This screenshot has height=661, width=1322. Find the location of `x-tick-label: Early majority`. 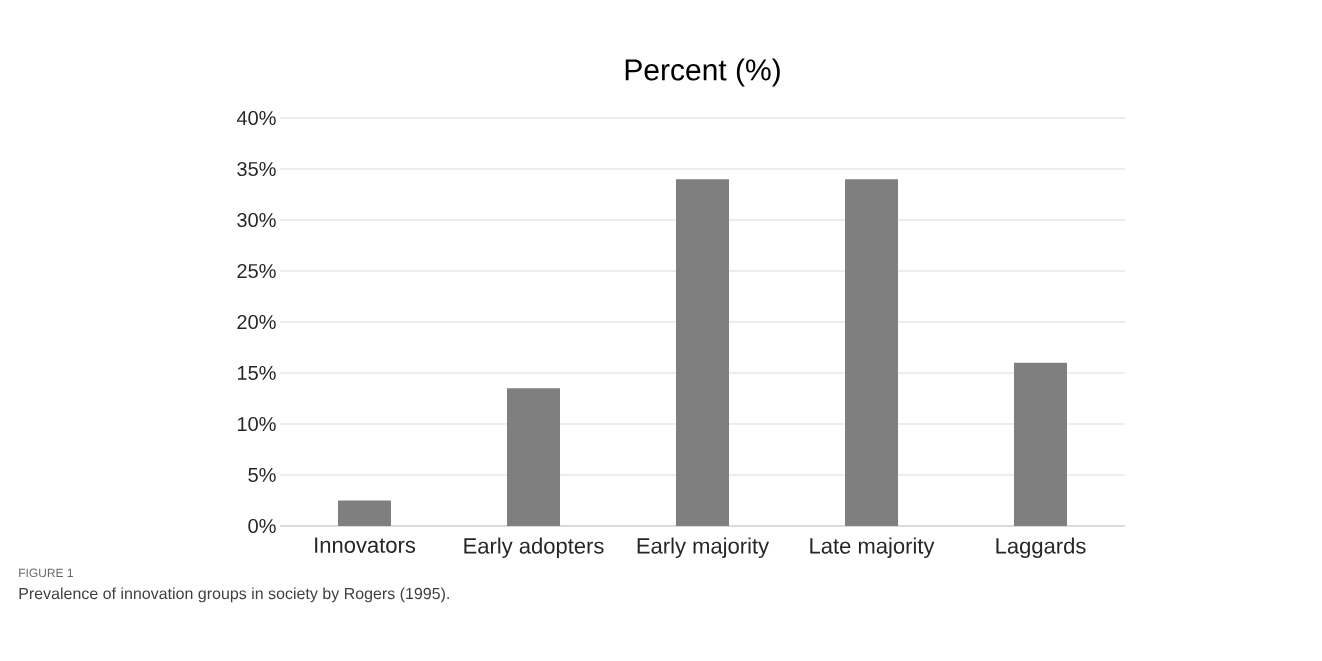

x-tick-label: Early majority is located at coordinates (703, 548).